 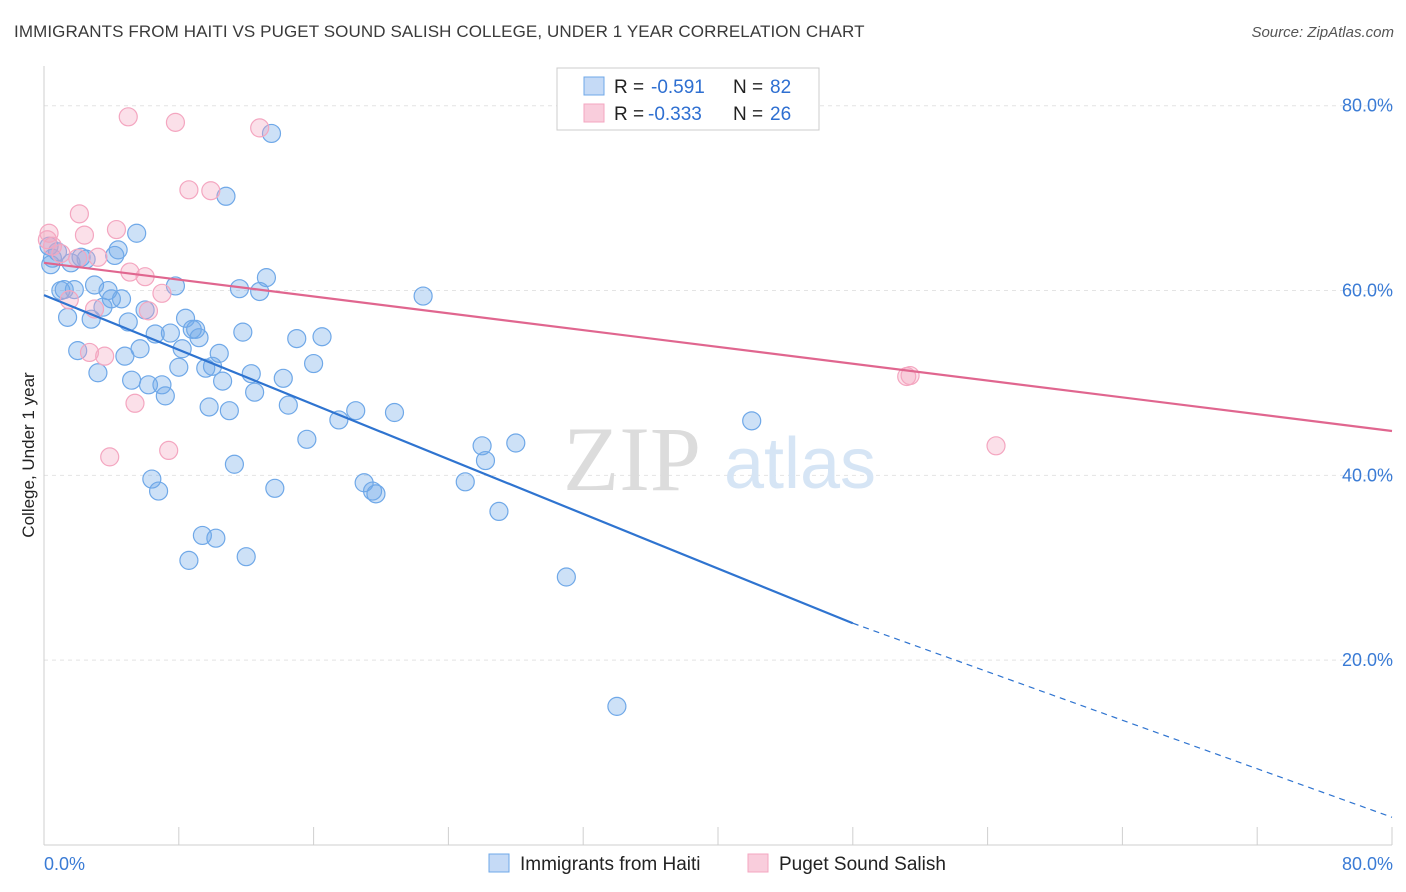 What do you see at coordinates (748, 87) in the screenshot?
I see `legend-n-label-1: N =` at bounding box center [748, 87].